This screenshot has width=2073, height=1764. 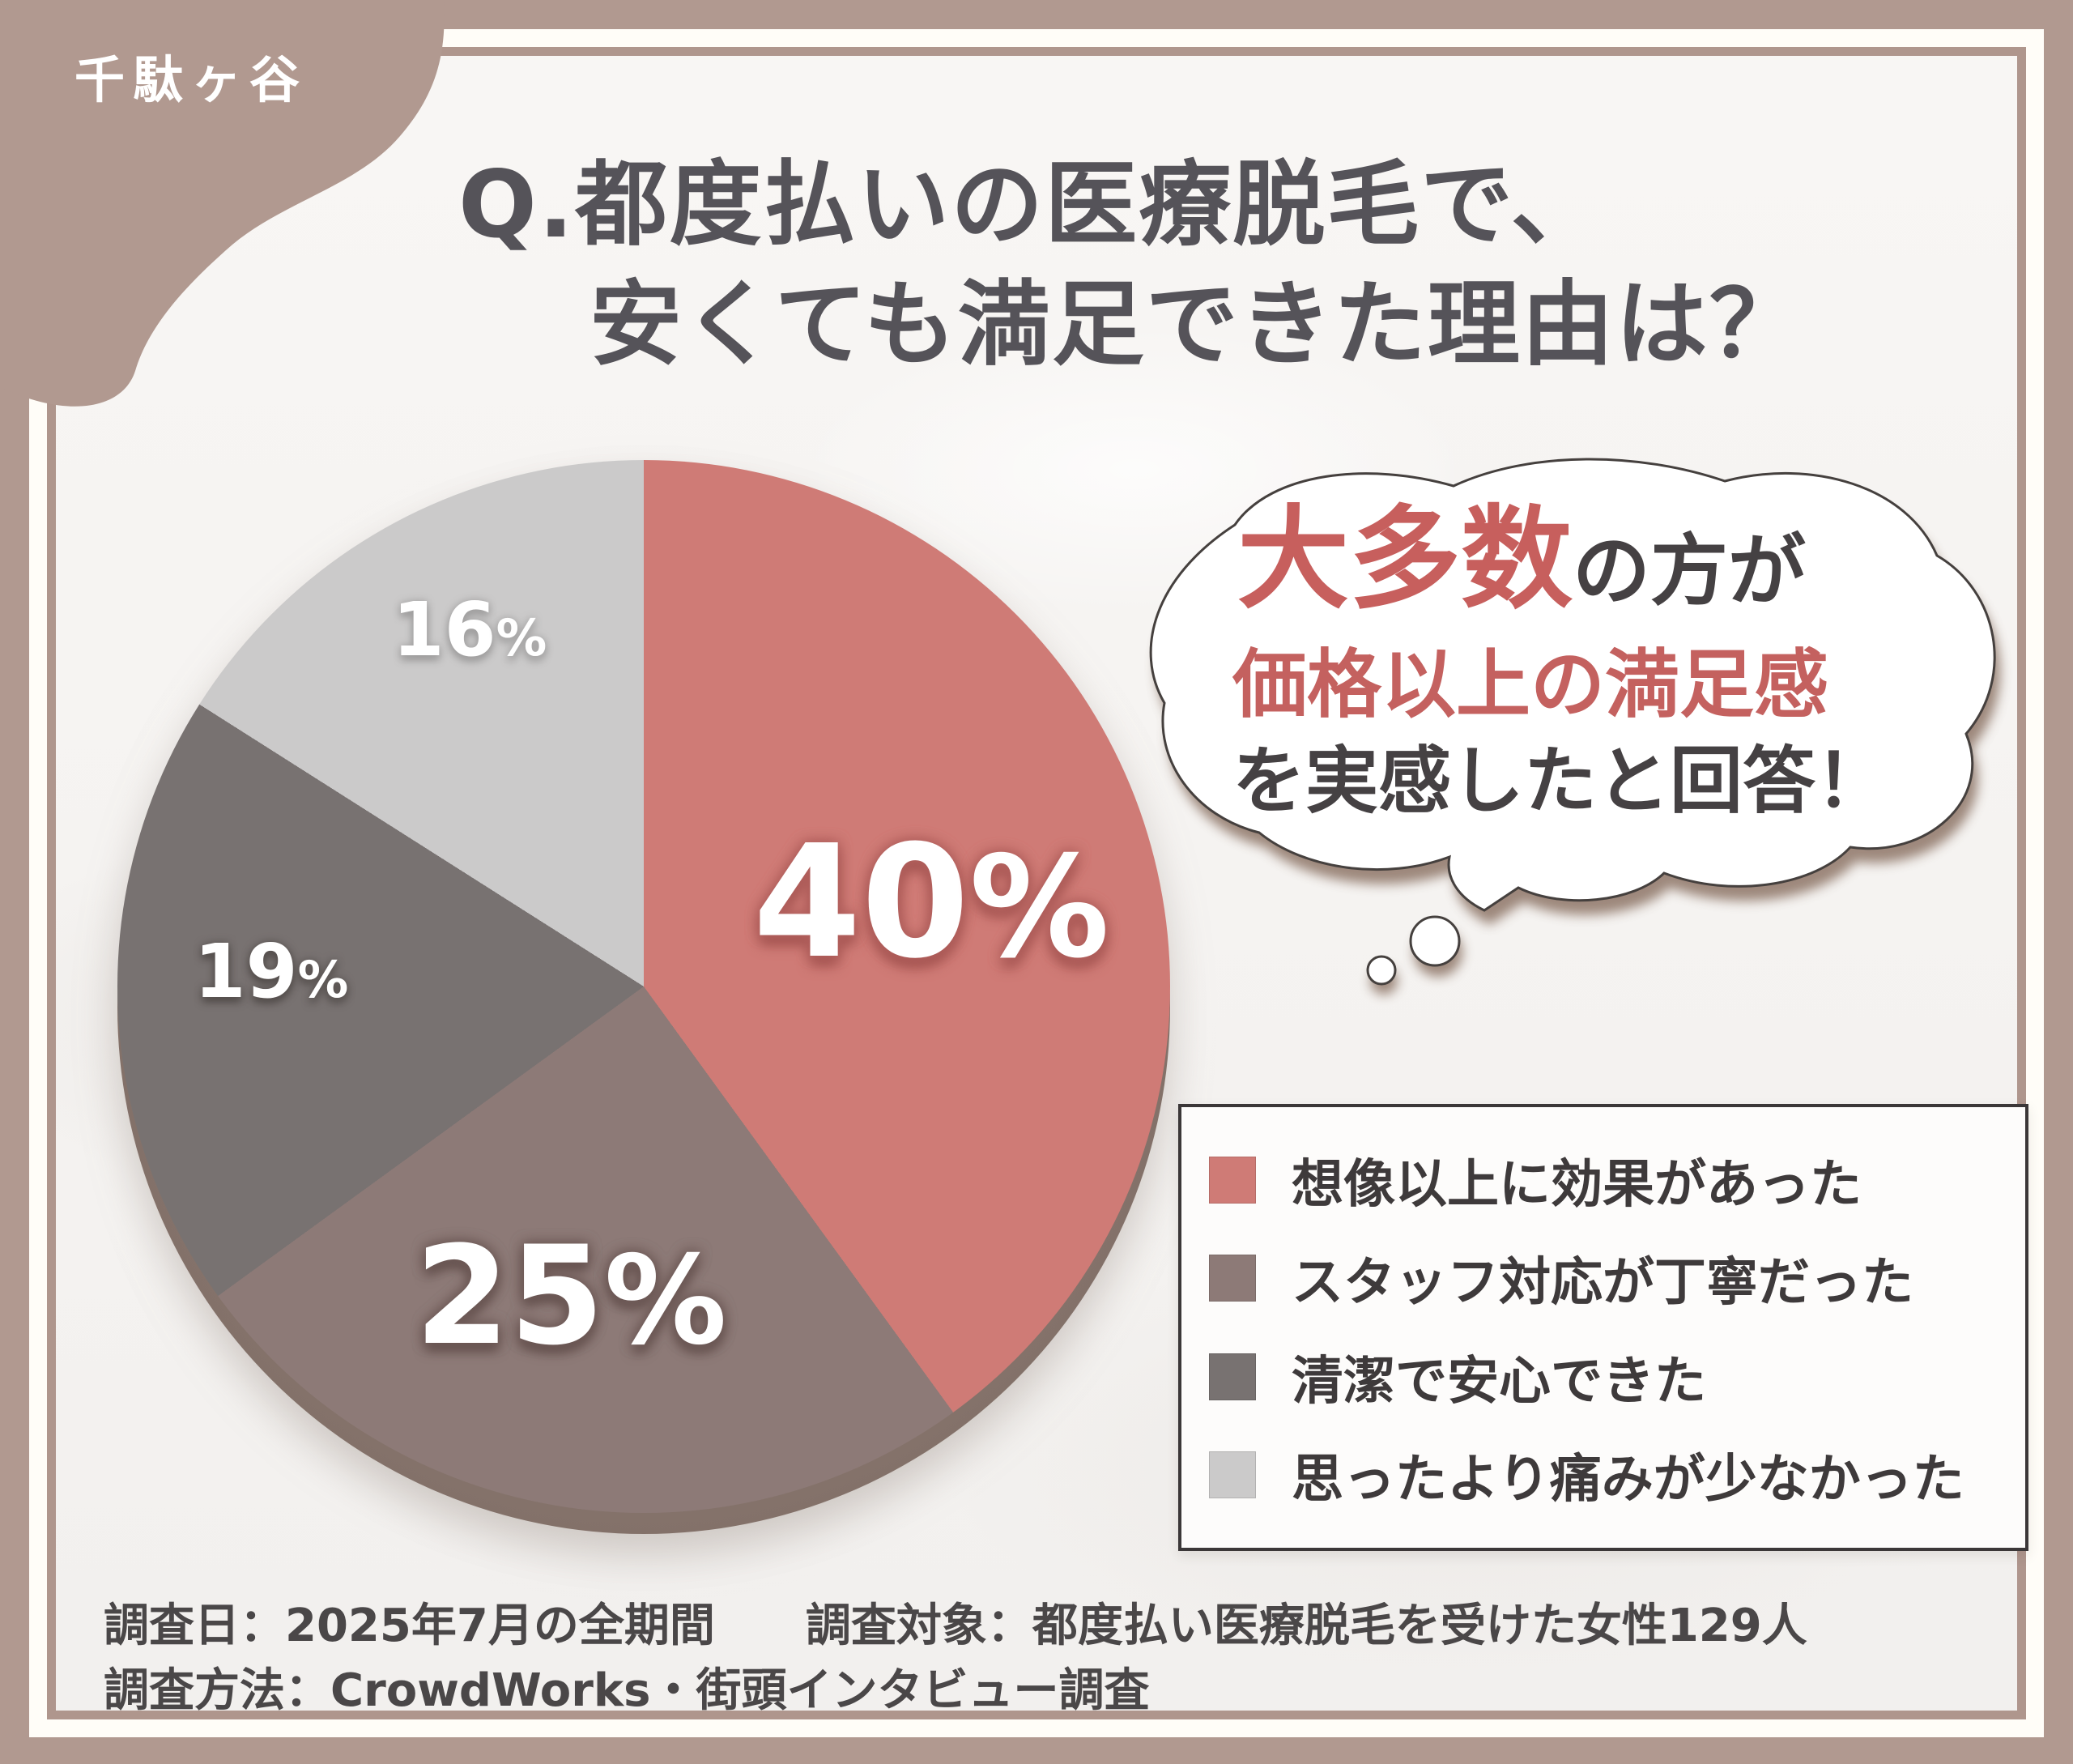 I want to click on legend-label: 清潔で安心できた, so click(x=1499, y=1381).